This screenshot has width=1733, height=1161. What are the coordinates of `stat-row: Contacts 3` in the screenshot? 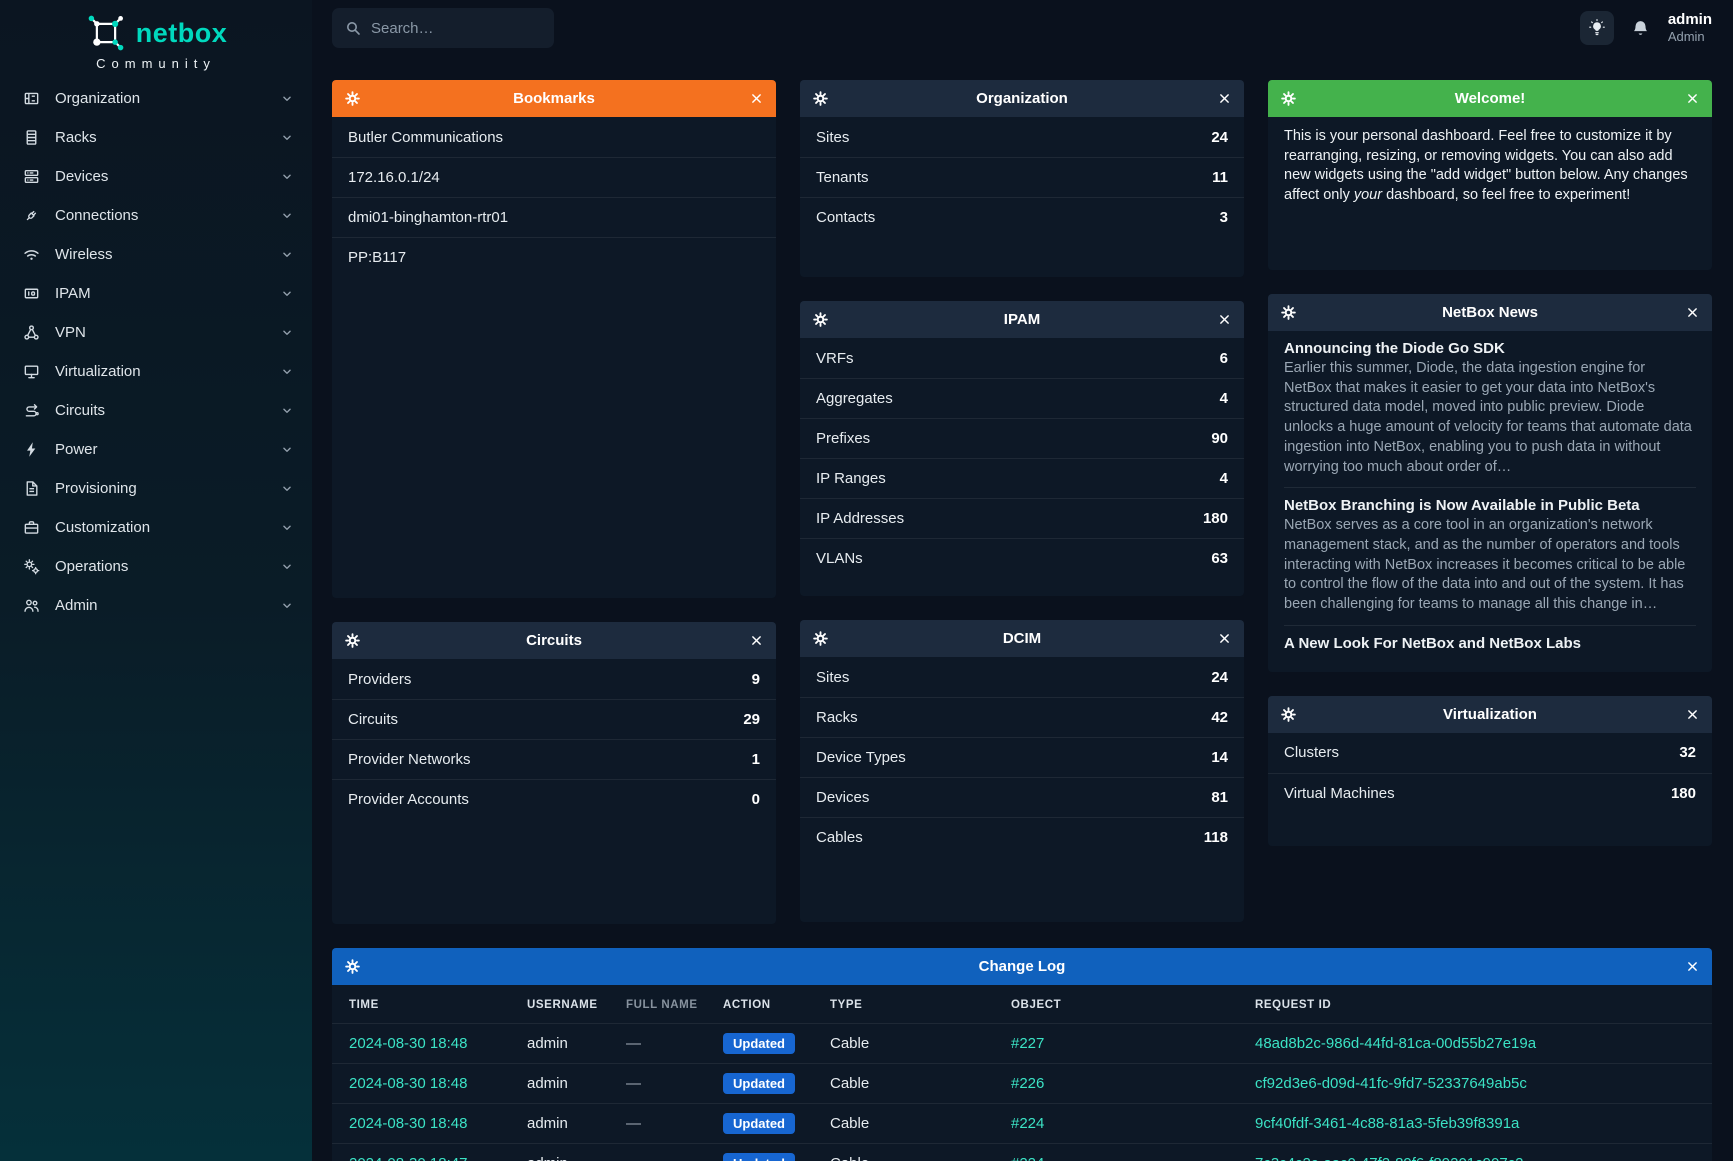 It's located at (1022, 217).